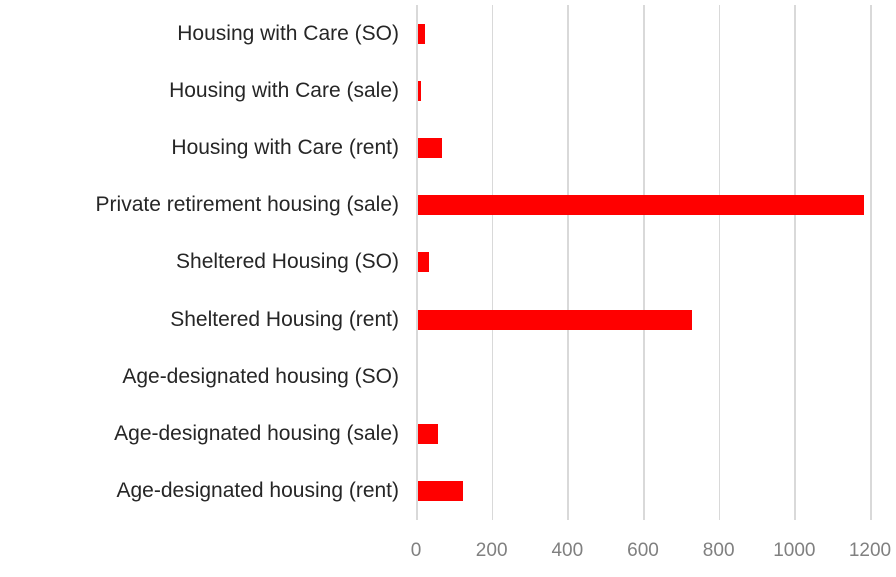 The image size is (896, 577). I want to click on category-label: Private retirement housing (sale), so click(247, 205).